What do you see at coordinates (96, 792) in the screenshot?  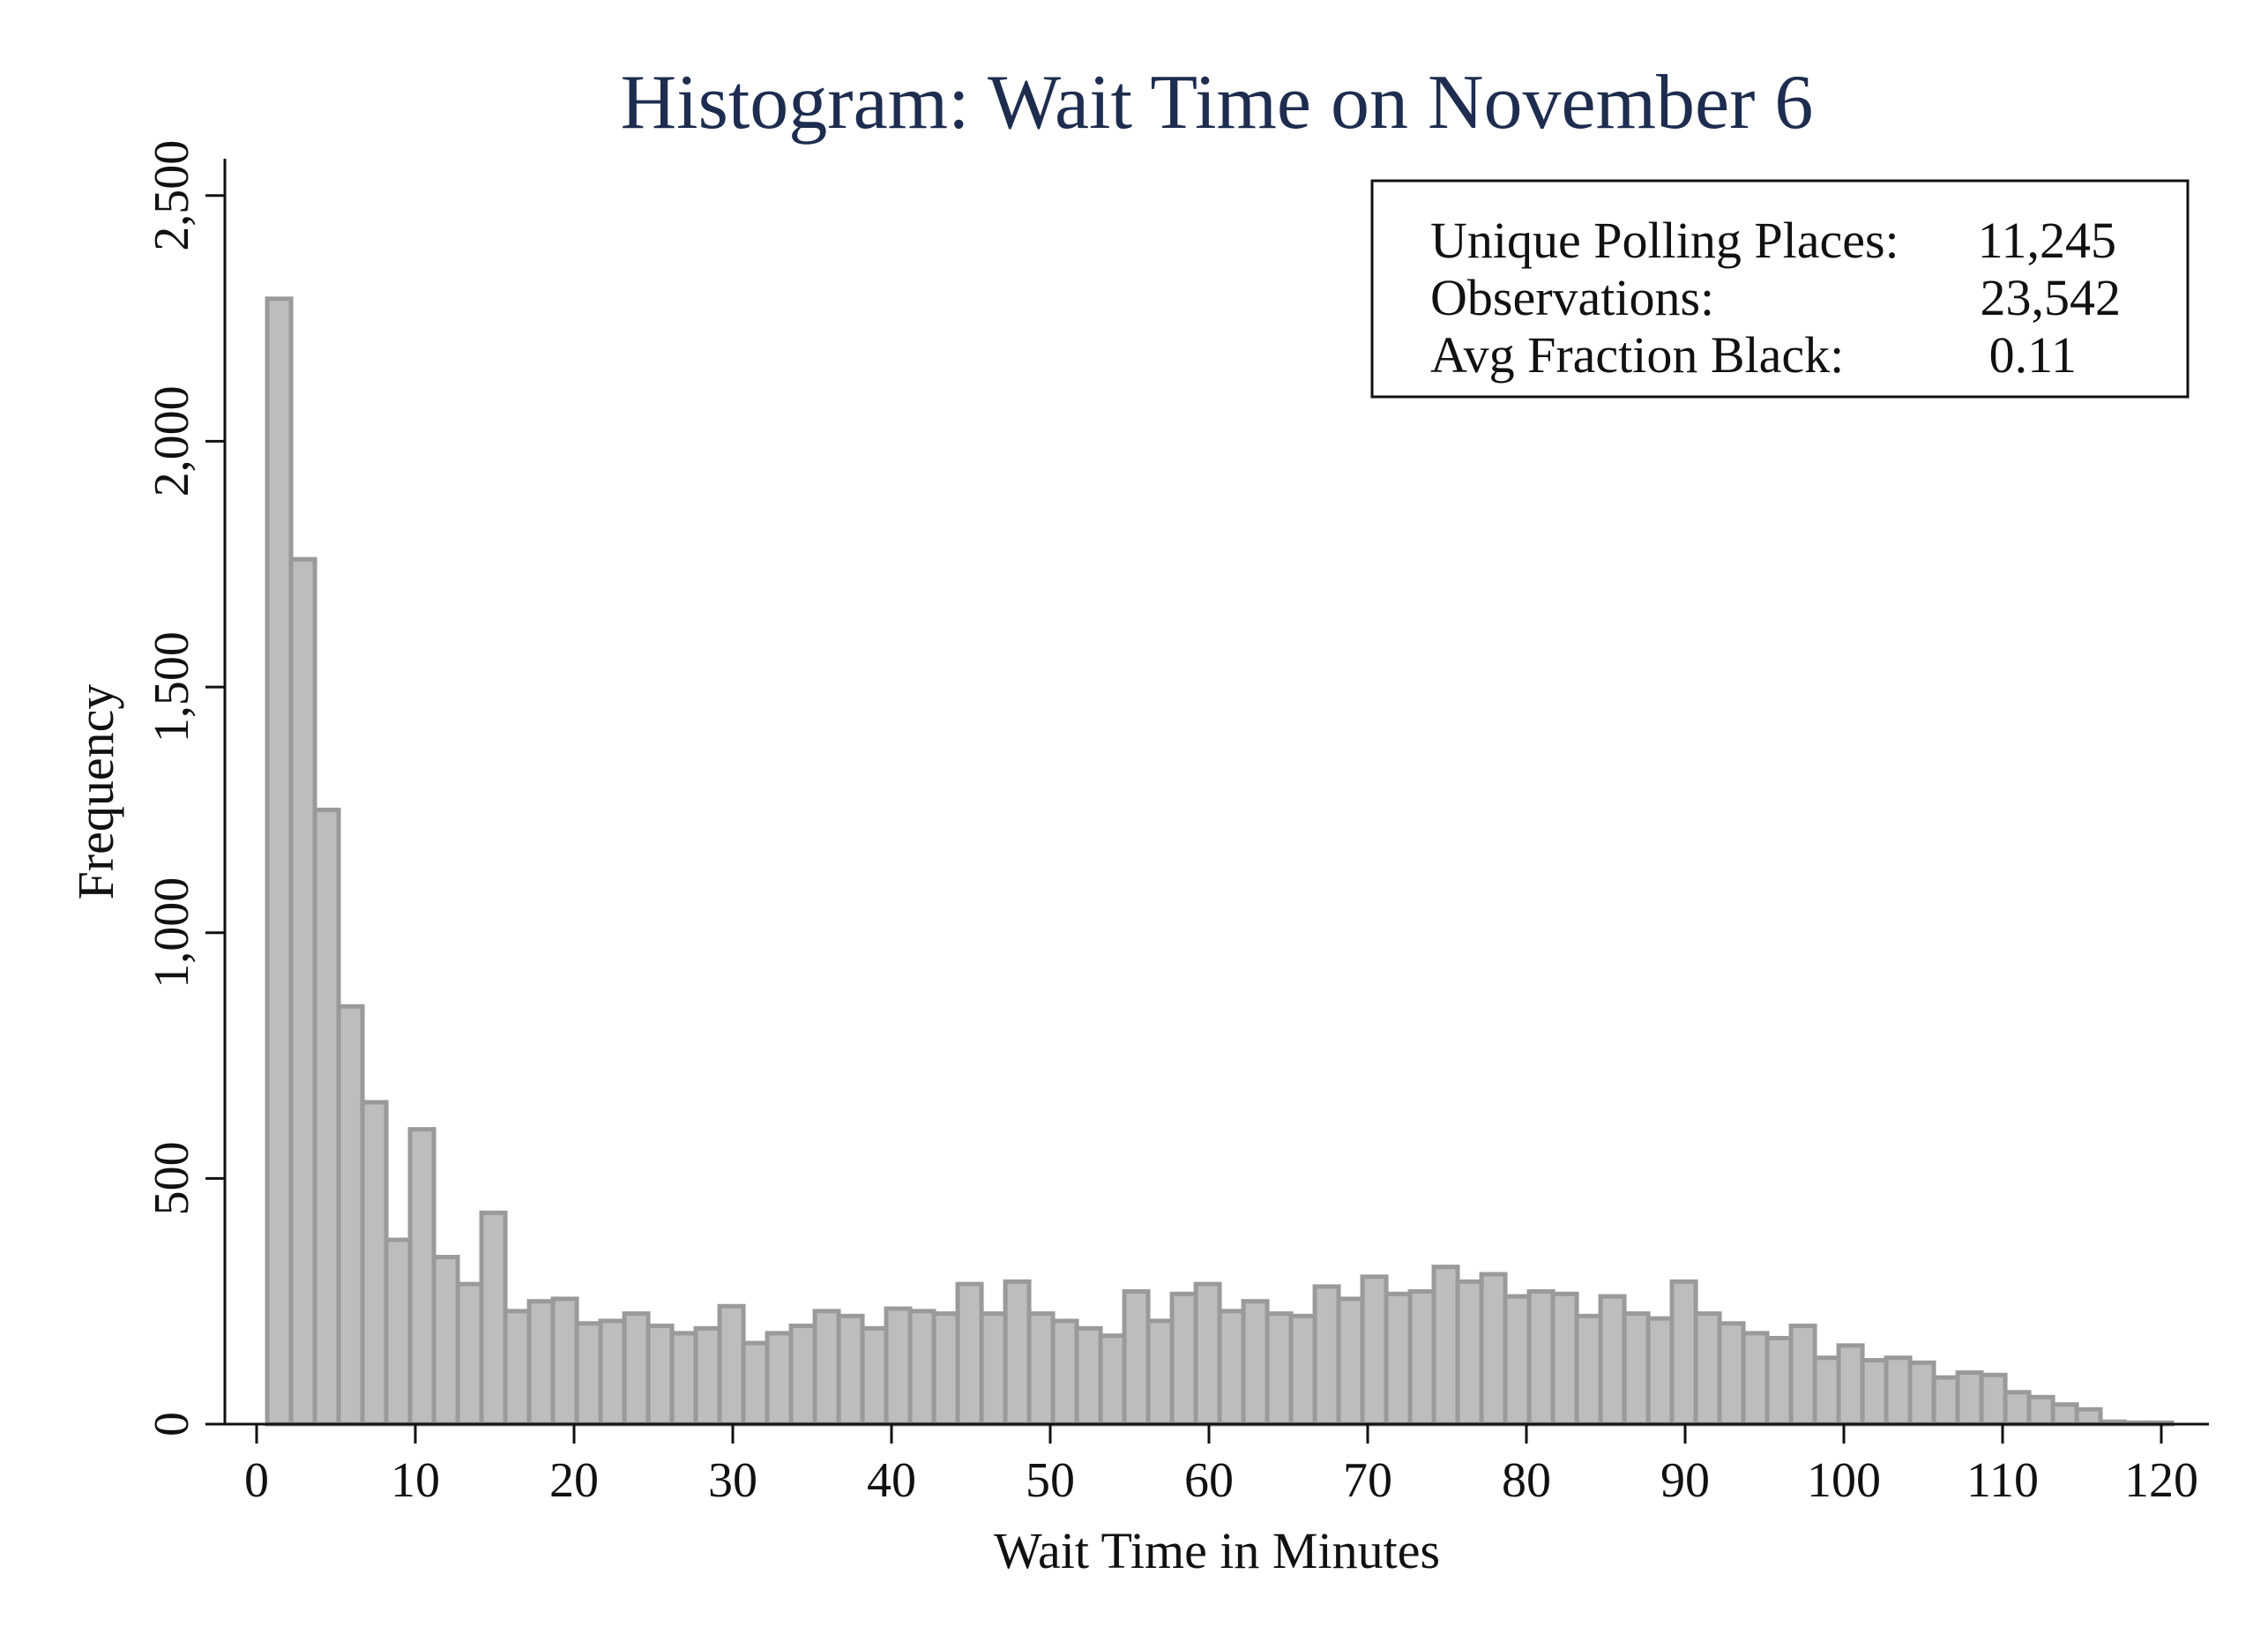 I see `y-axis-title: Frequency` at bounding box center [96, 792].